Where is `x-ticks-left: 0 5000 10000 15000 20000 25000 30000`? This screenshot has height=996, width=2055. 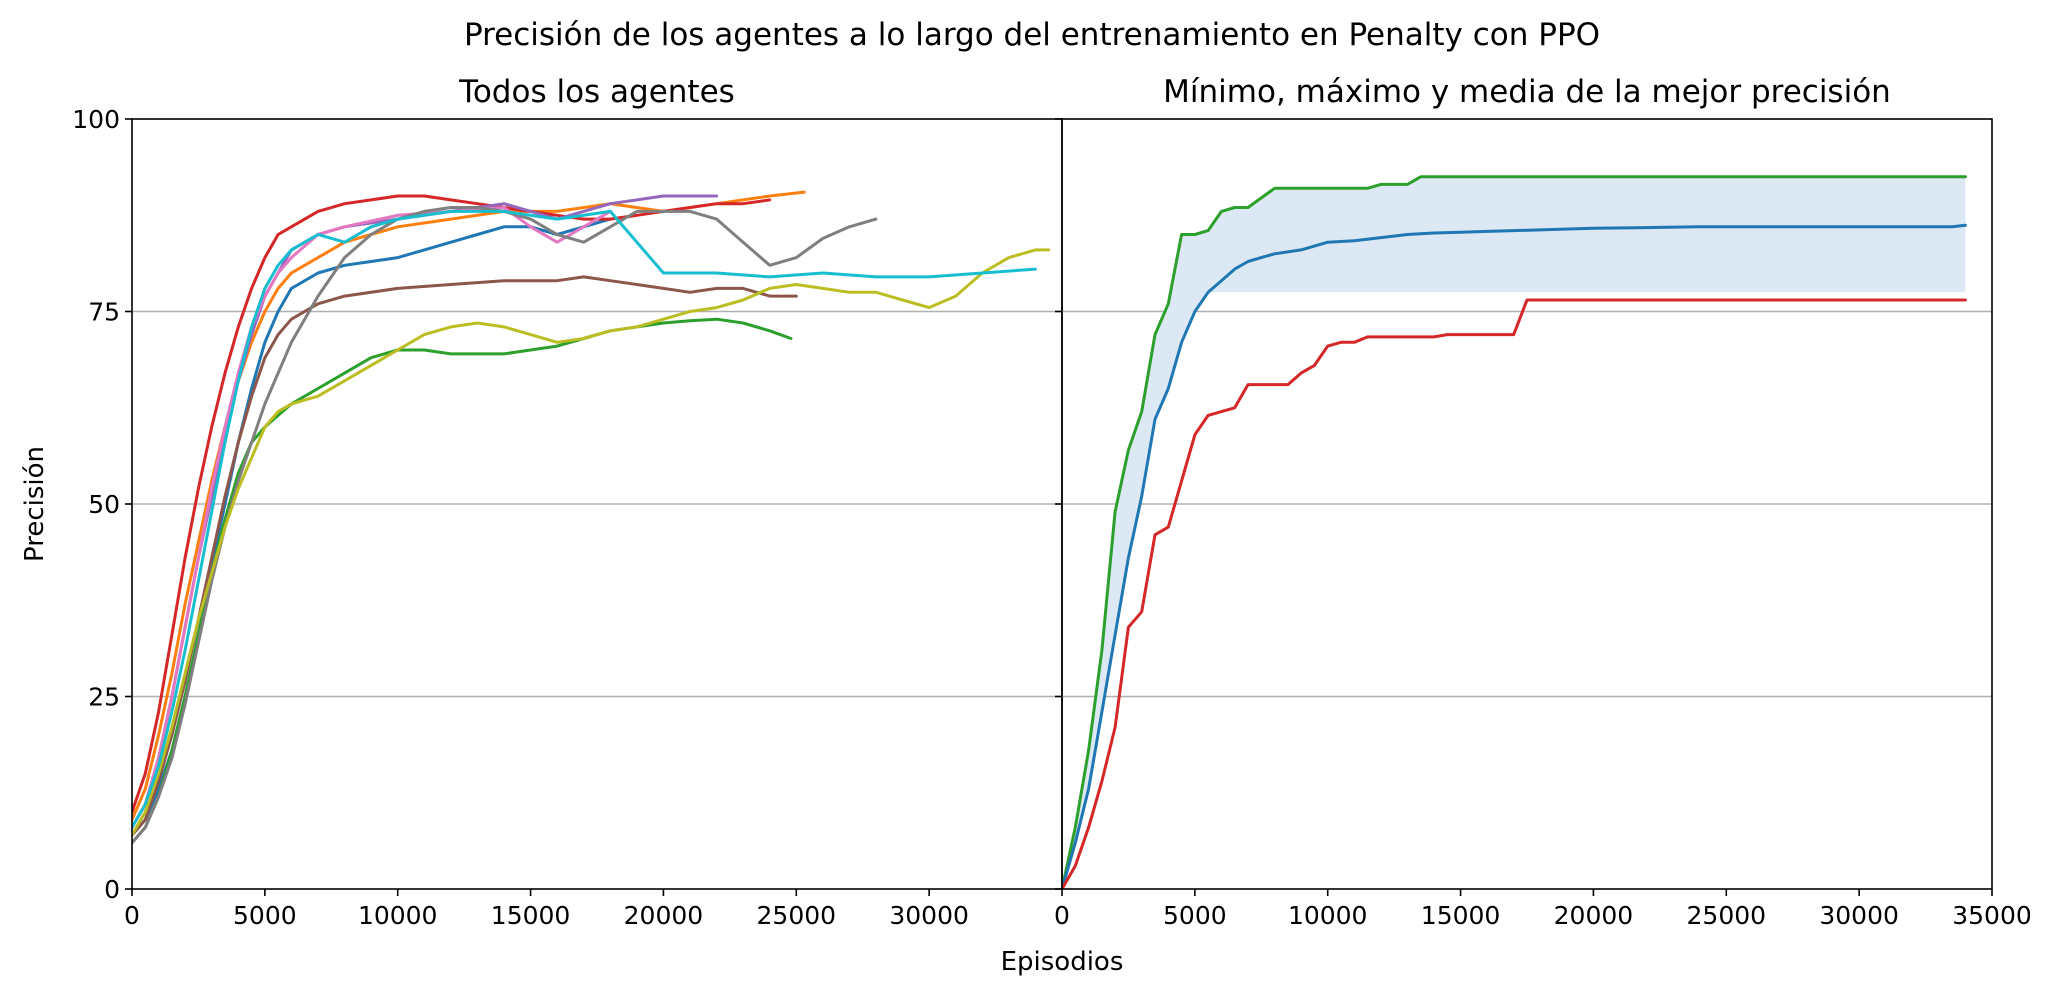 x-ticks-left: 0 5000 10000 15000 20000 25000 30000 is located at coordinates (546, 909).